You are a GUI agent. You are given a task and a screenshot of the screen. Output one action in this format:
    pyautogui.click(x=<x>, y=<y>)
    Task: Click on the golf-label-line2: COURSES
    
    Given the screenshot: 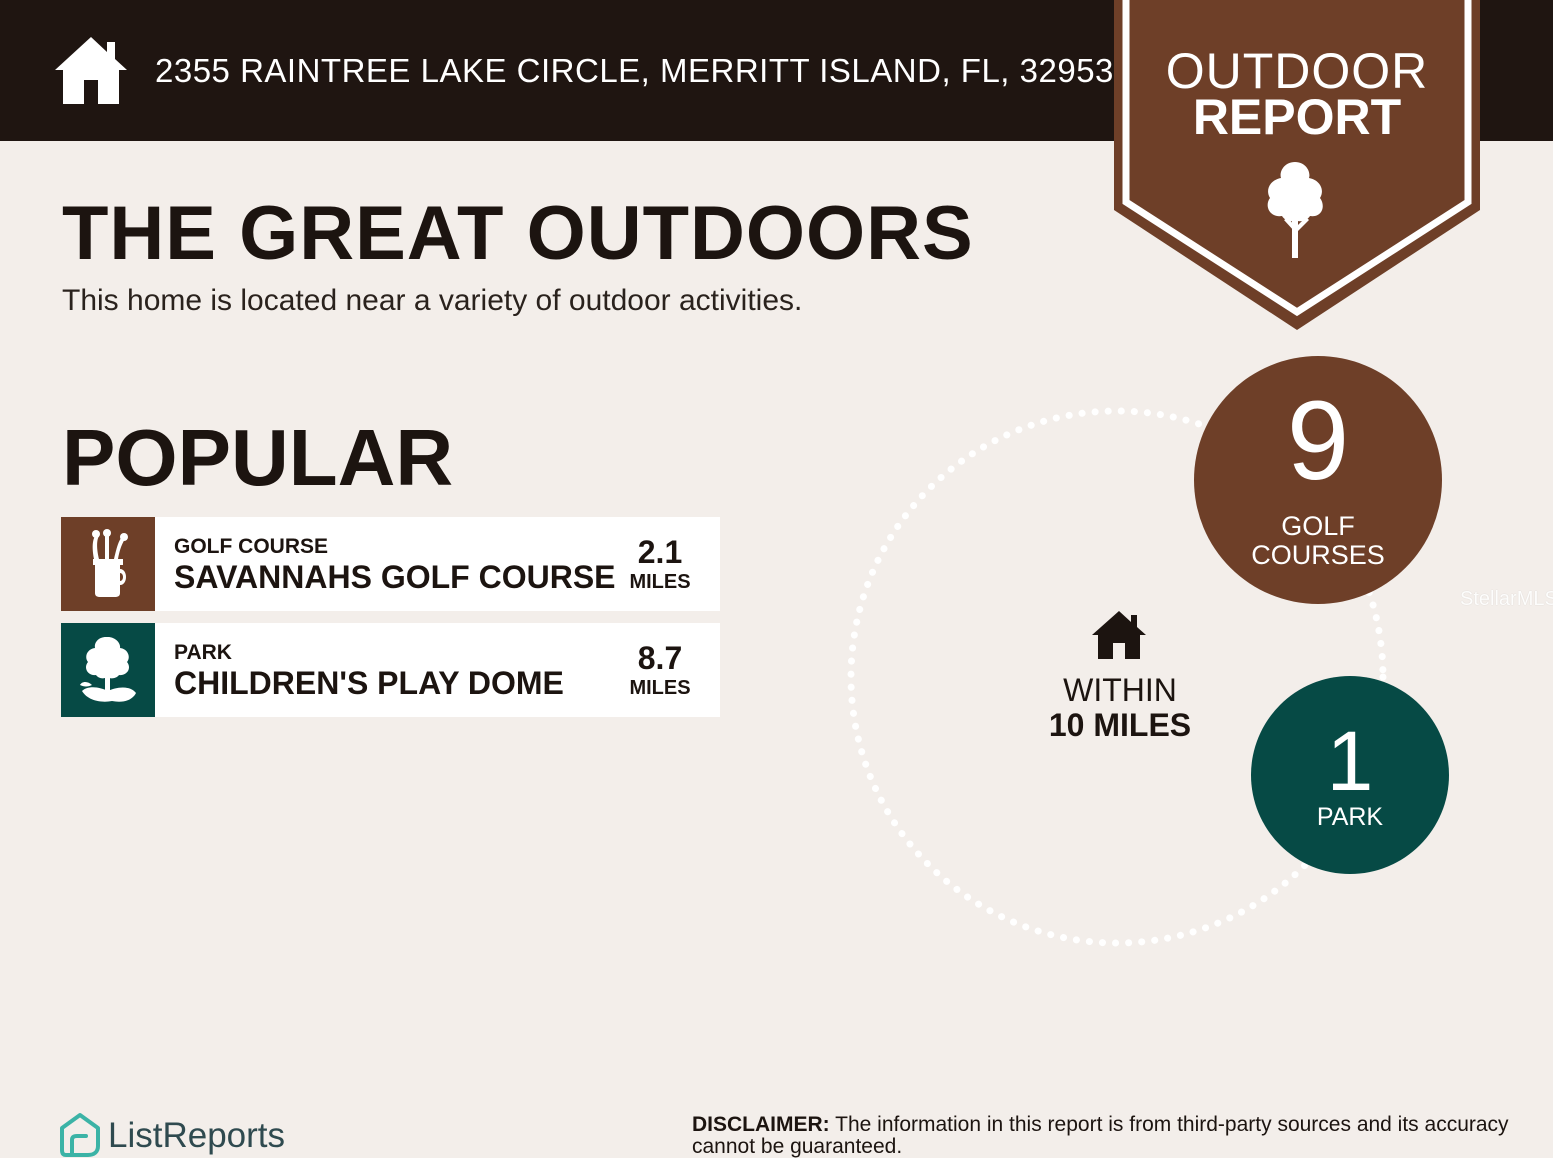 What is the action you would take?
    pyautogui.click(x=1318, y=555)
    